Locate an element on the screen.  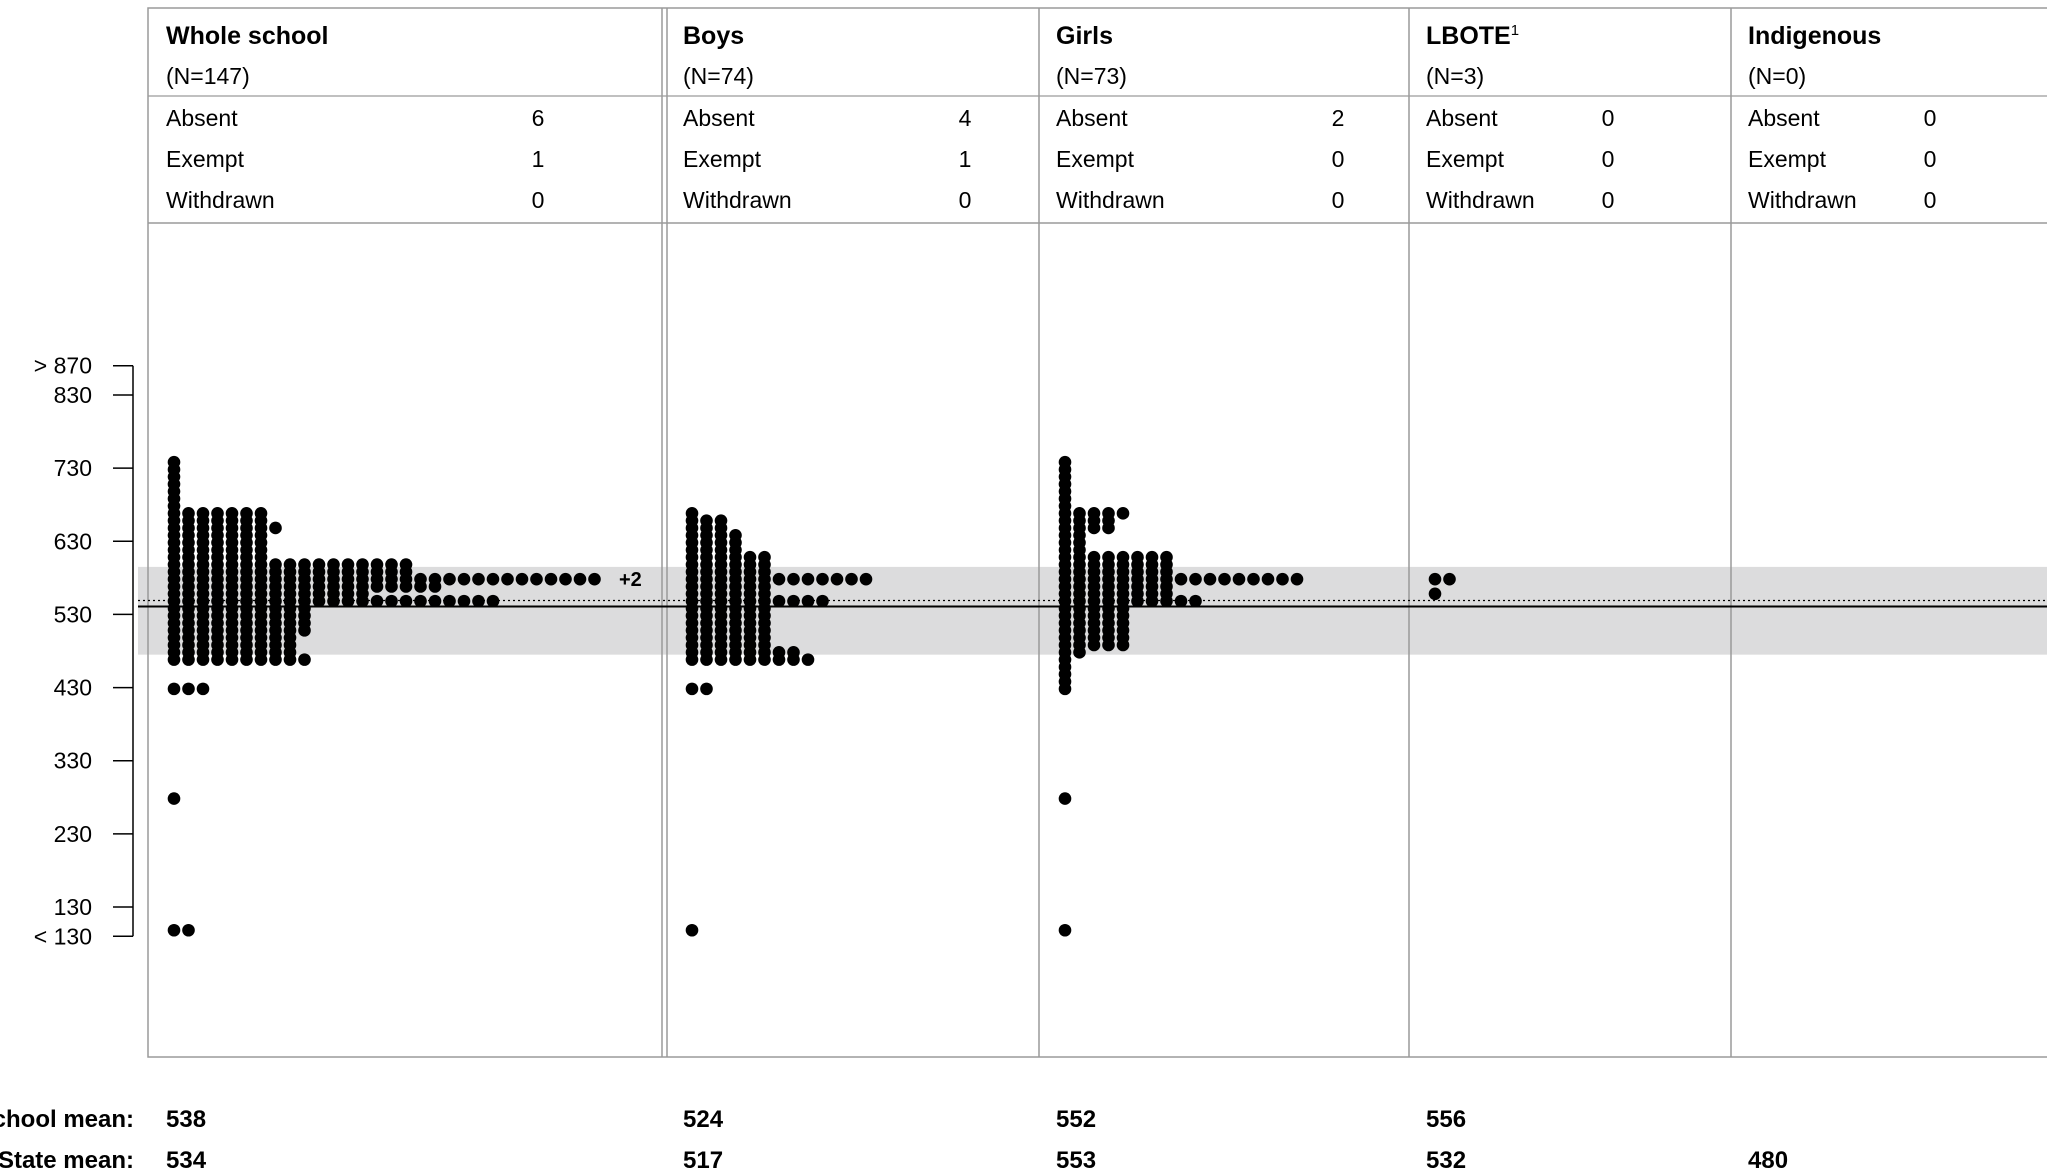
group-n-indigenous: (N=0) is located at coordinates (1777, 76).